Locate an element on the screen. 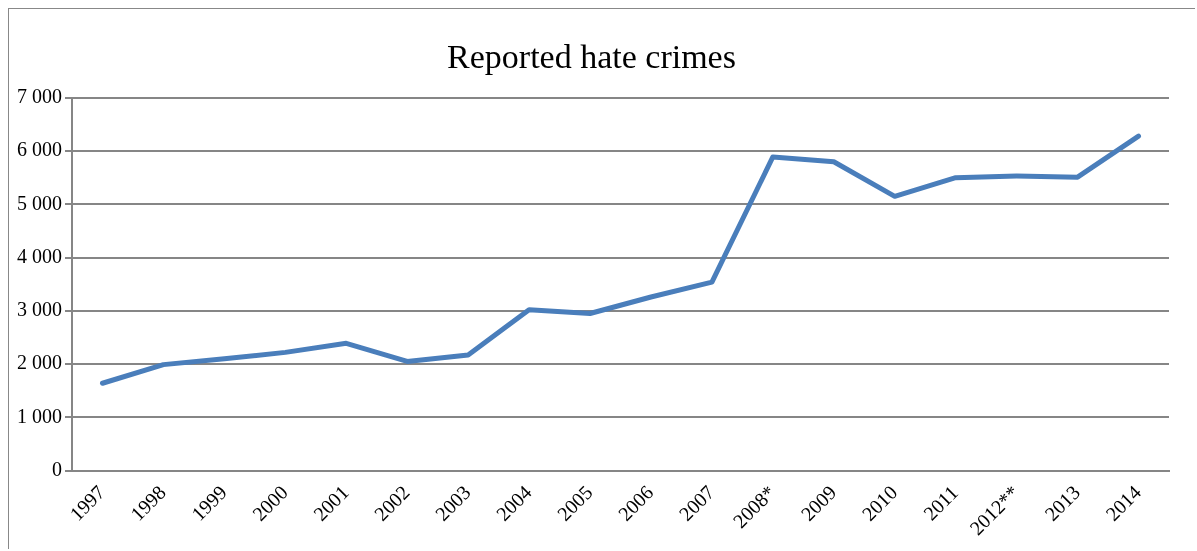 This screenshot has width=1197, height=551. y-tick-label: 1 000 is located at coordinates (39, 415).